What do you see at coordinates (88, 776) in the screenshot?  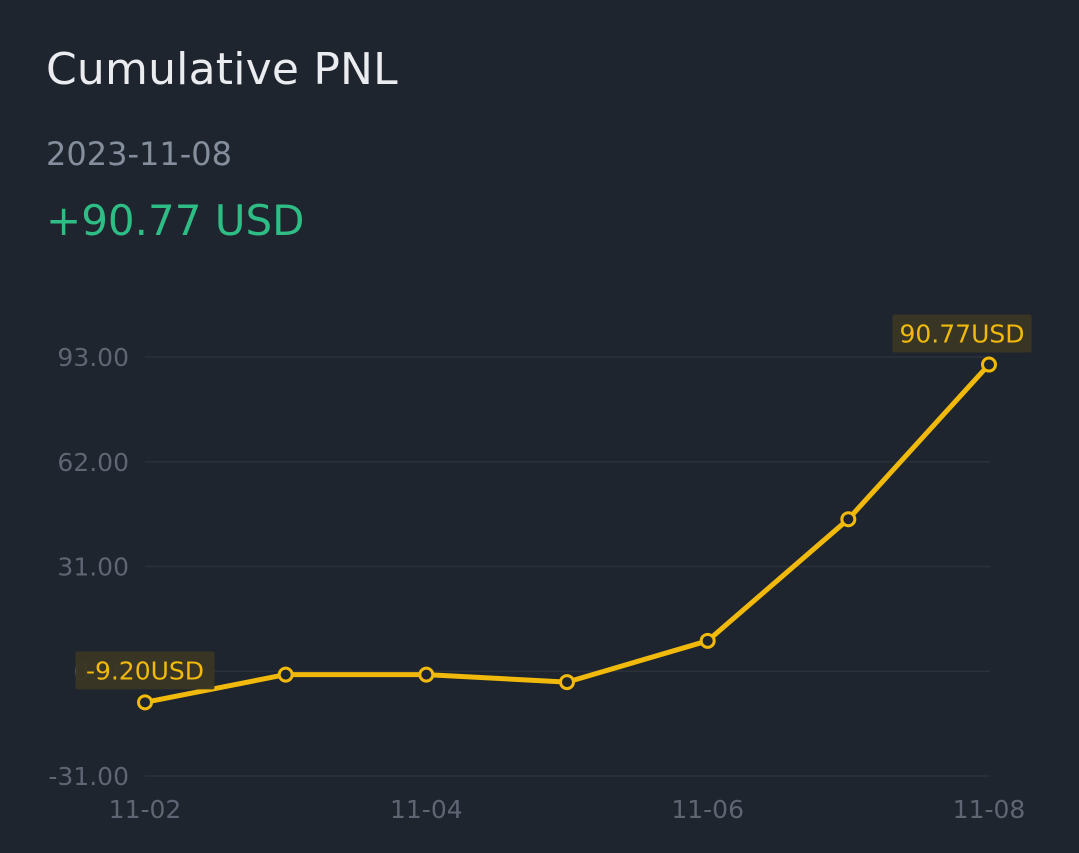 I see `y-tick-label: -31.00` at bounding box center [88, 776].